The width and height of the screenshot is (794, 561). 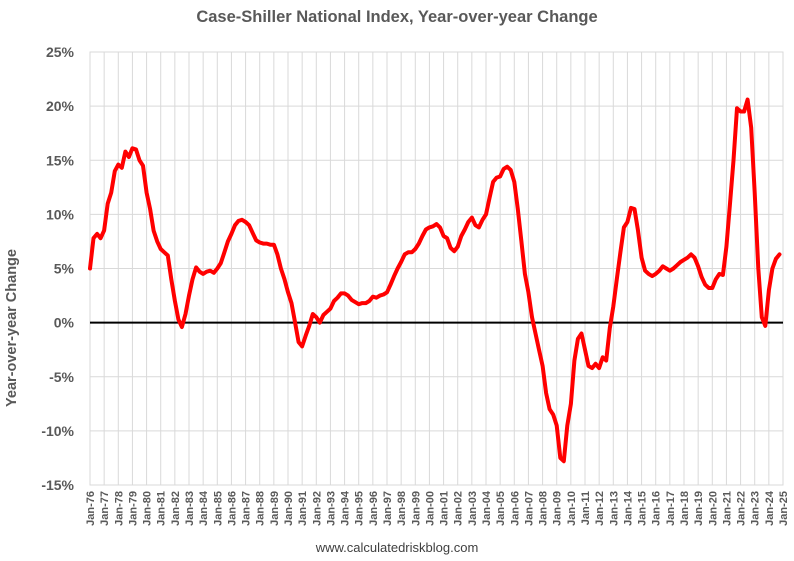 What do you see at coordinates (628, 508) in the screenshot?
I see `x-tick-label: Jan-14` at bounding box center [628, 508].